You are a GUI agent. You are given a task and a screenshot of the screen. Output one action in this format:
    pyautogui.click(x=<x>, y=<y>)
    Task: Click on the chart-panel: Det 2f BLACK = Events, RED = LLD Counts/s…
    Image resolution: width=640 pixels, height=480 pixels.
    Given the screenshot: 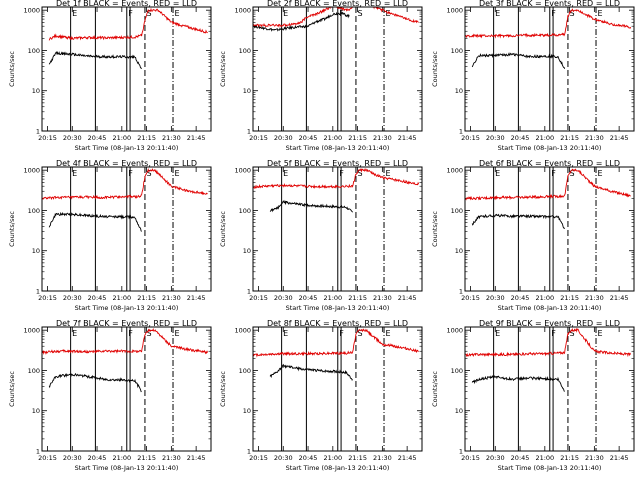 What is the action you would take?
    pyautogui.click(x=321, y=76)
    